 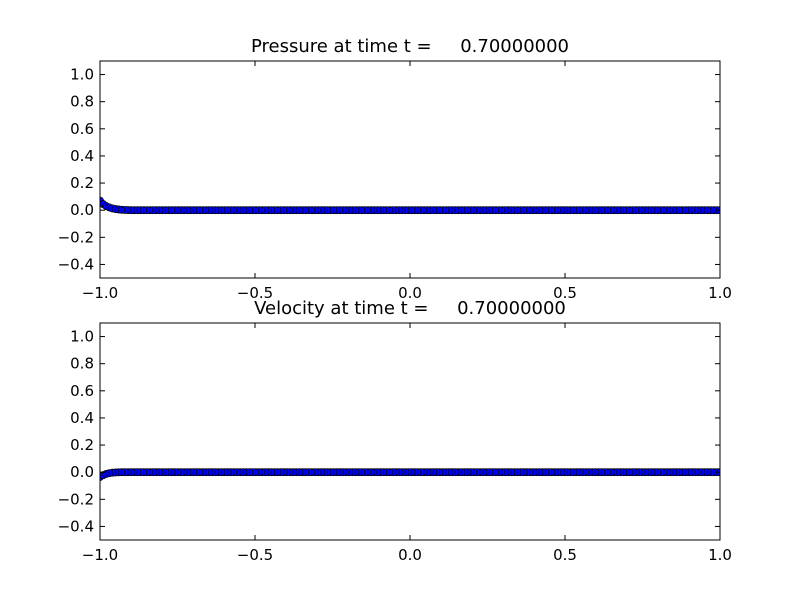 What do you see at coordinates (410, 293) in the screenshot?
I see `pressure-x-tick-label: 0.0` at bounding box center [410, 293].